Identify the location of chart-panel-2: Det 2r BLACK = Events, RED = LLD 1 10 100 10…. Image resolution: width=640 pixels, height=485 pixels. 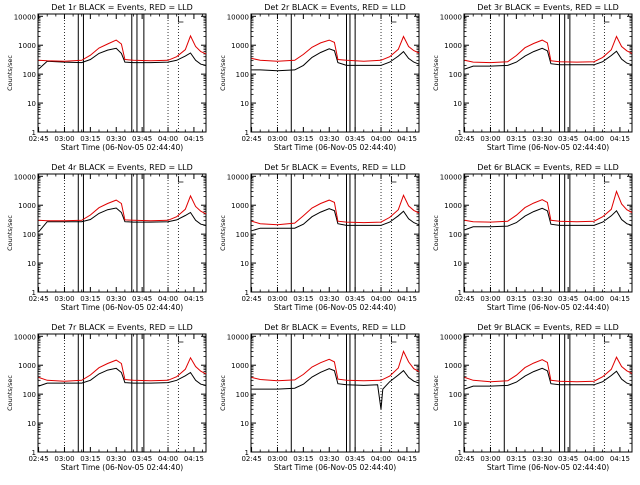
(319, 77).